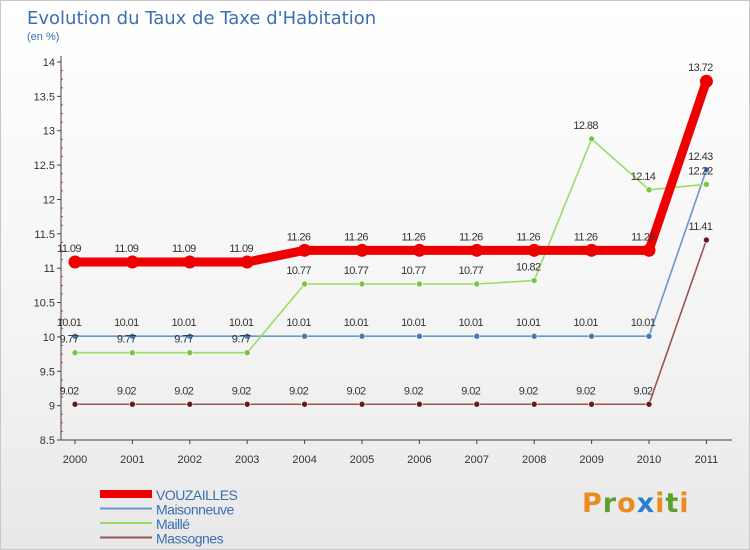 The image size is (750, 550). What do you see at coordinates (49, 132) in the screenshot?
I see `y-tick-label: 13` at bounding box center [49, 132].